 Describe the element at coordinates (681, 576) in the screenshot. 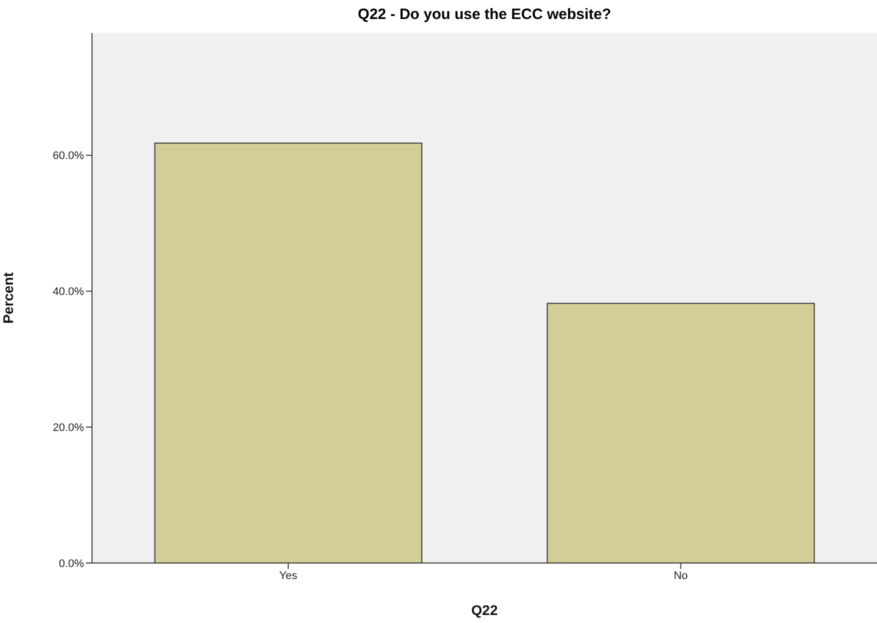

I see `x-tick-label: No` at that location.